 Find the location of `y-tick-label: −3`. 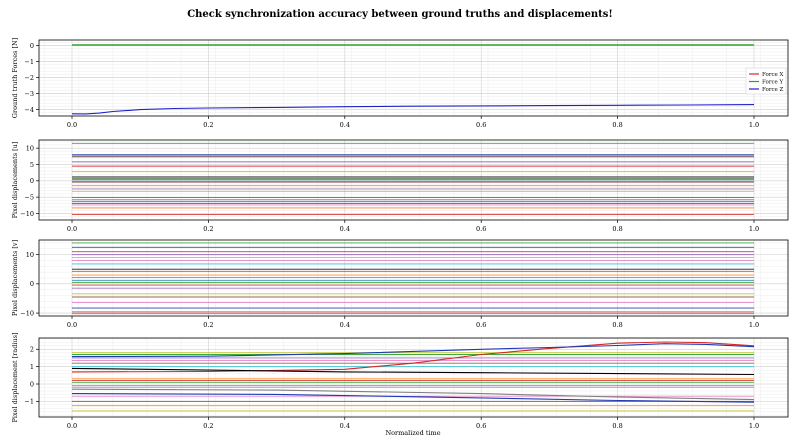

y-tick-label: −3 is located at coordinates (29, 94).